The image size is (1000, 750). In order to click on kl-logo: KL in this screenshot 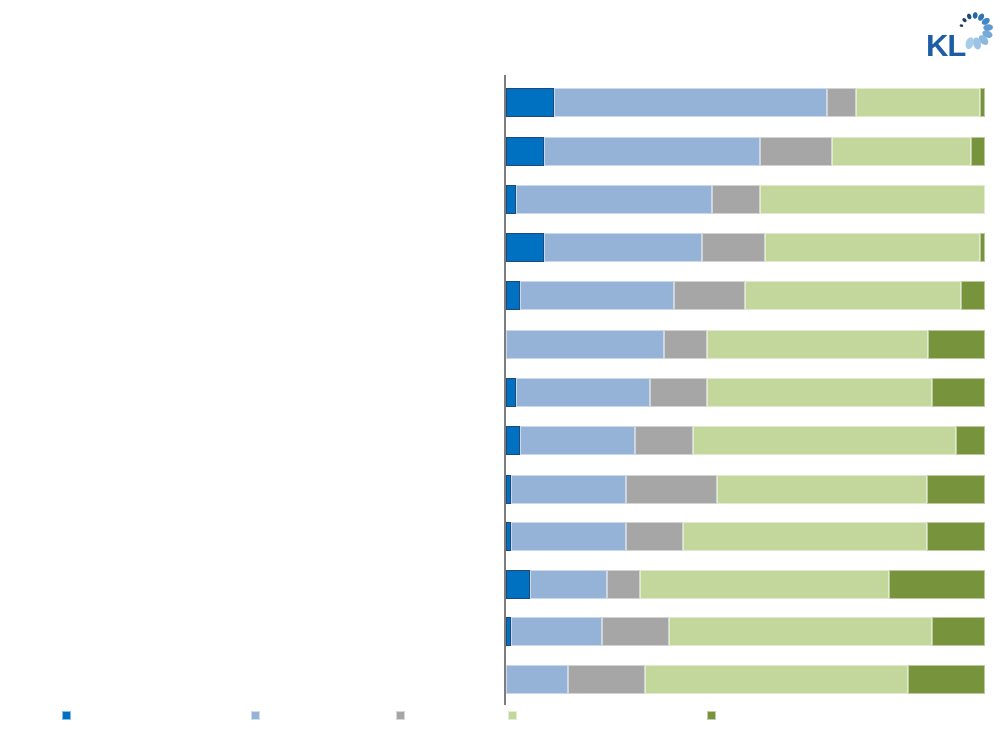, I will do `click(961, 38)`.